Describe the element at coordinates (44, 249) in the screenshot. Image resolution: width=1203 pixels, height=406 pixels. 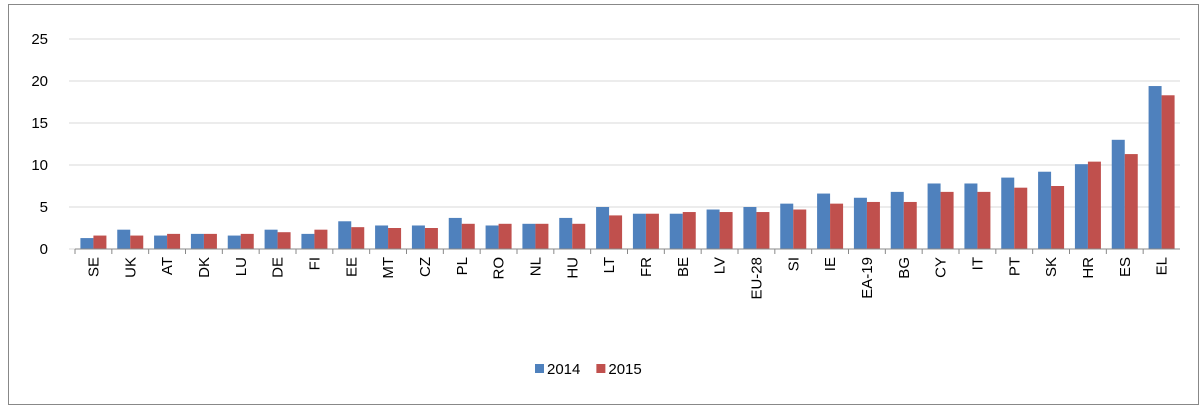
I see `y-tick-label: 0` at that location.